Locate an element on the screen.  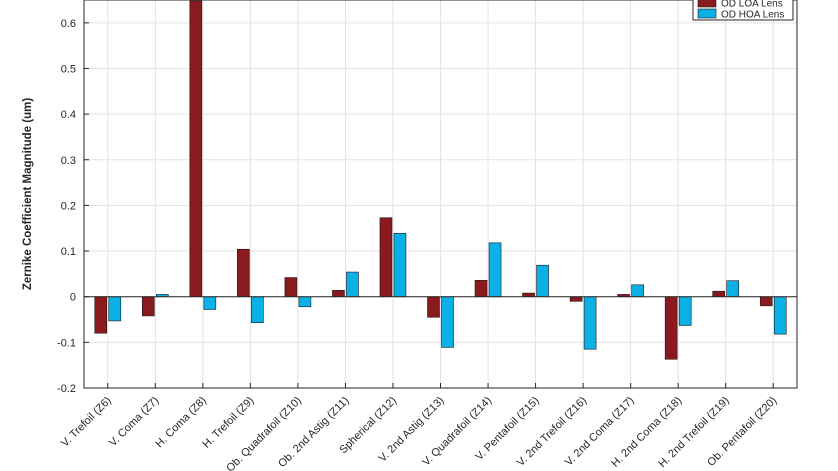
y-tick-label: -0.1 is located at coordinates (66, 343).